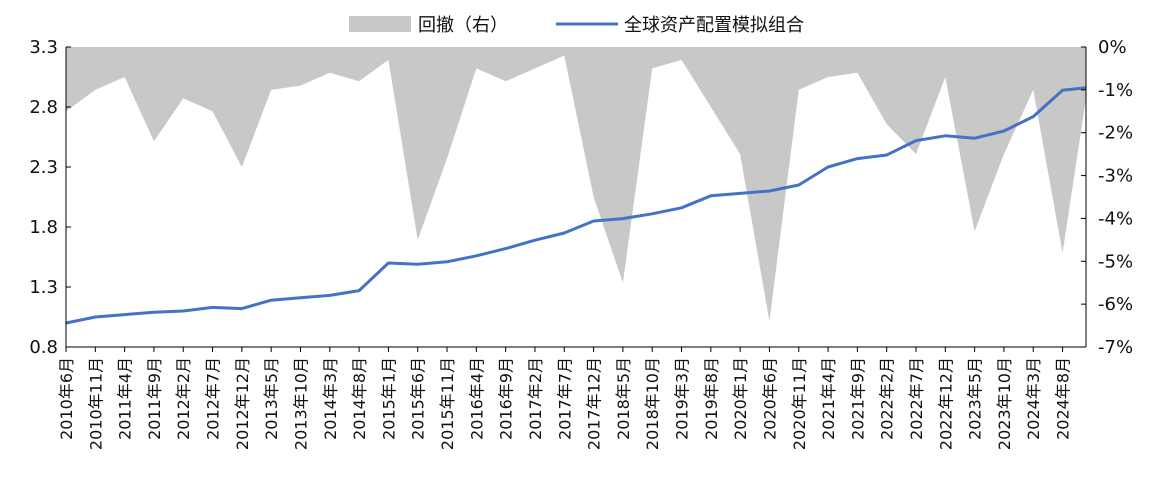 This screenshot has width=1152, height=480. I want to click on y-right-tick-label: 0%, so click(1112, 47).